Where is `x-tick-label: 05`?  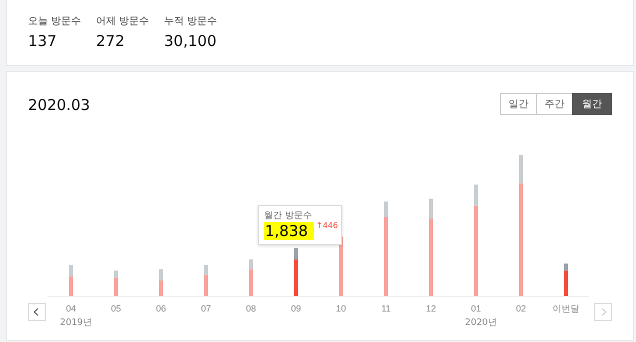
x-tick-label: 05 is located at coordinates (116, 309).